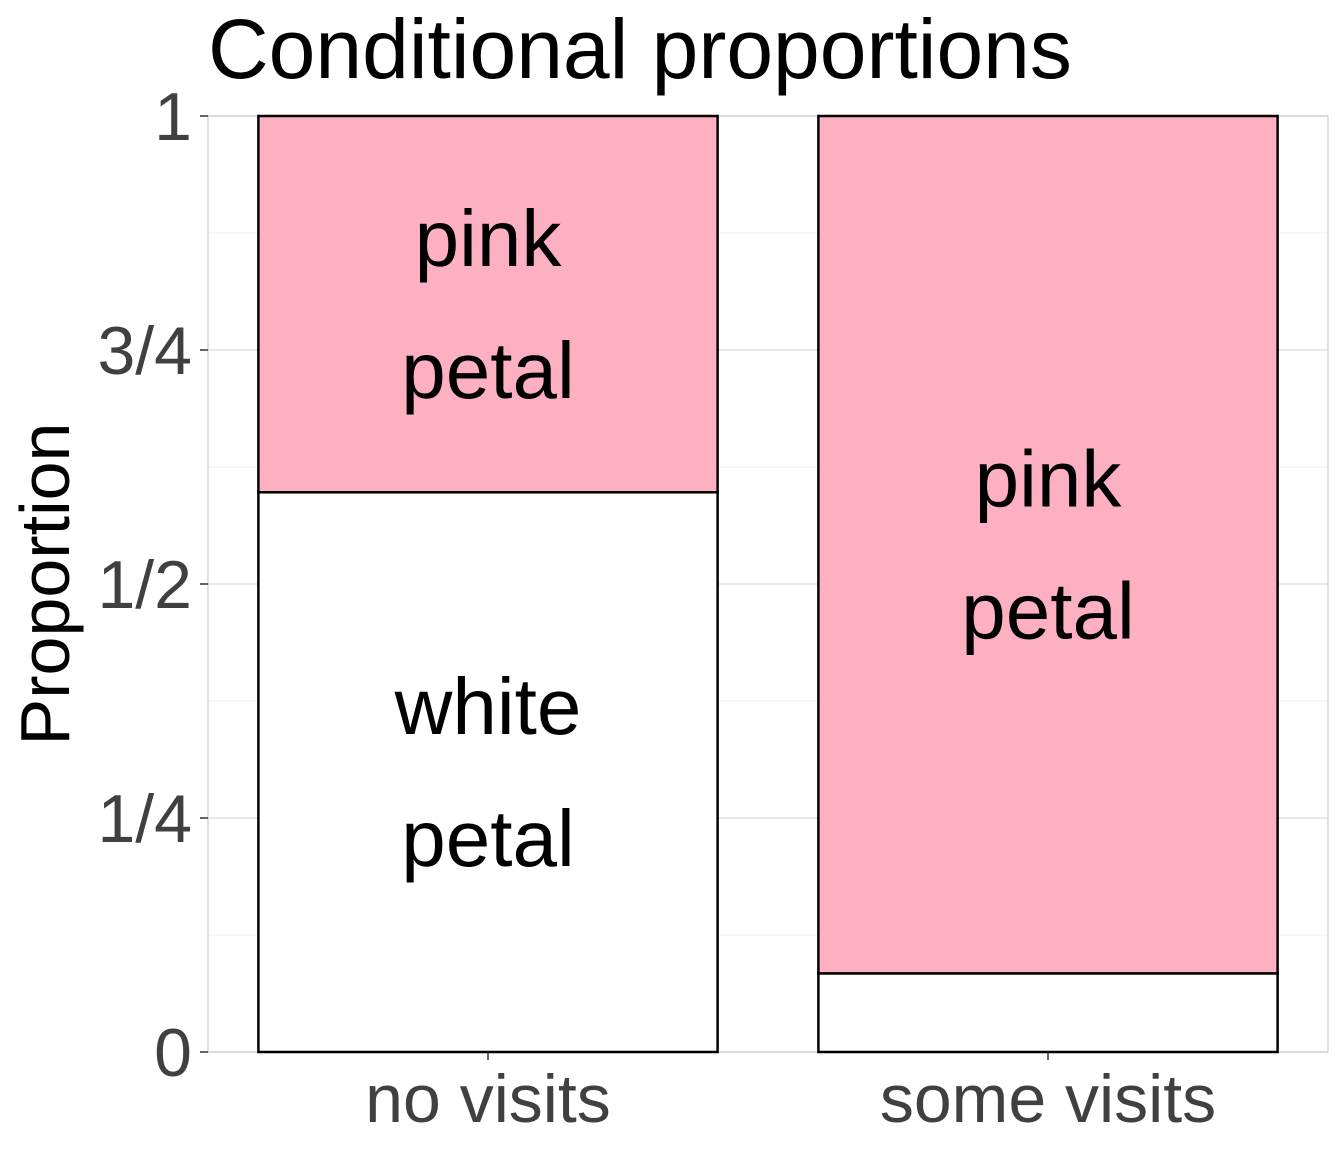  Describe the element at coordinates (488, 1099) in the screenshot. I see `x-tick-label: no visits` at that location.